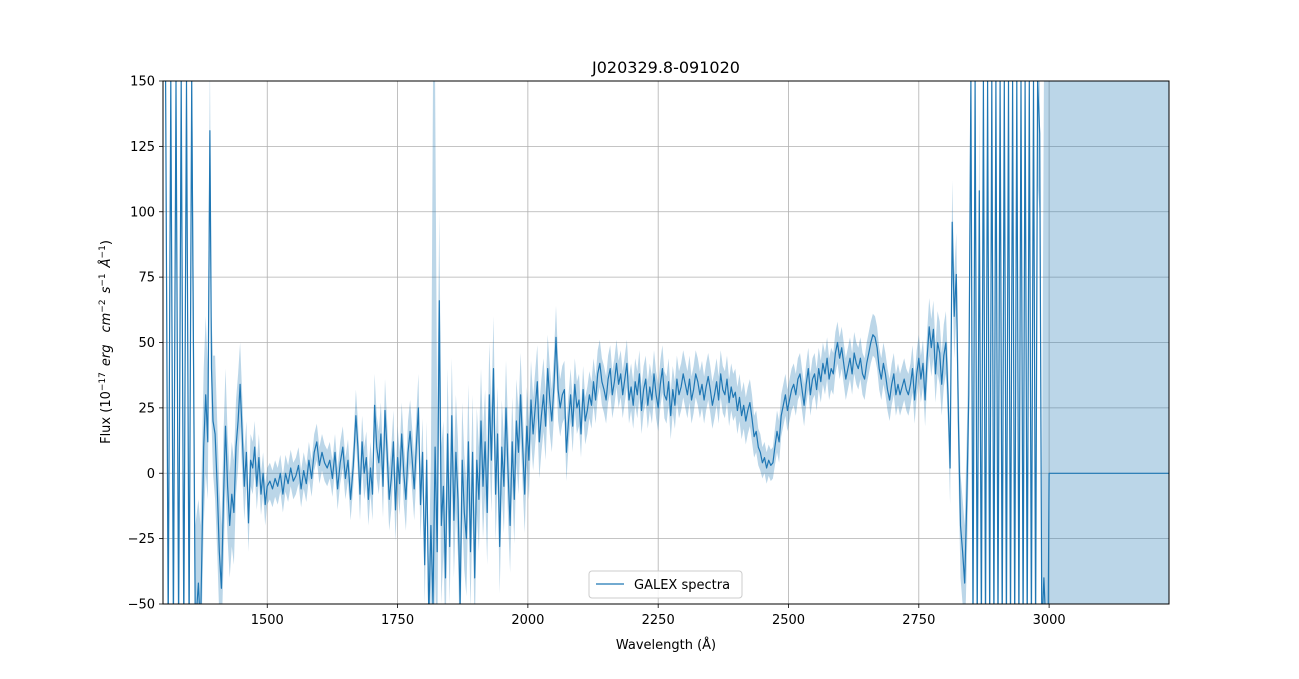 Image resolution: width=1299 pixels, height=679 pixels. I want to click on legend: GALEX spectra, so click(665, 584).